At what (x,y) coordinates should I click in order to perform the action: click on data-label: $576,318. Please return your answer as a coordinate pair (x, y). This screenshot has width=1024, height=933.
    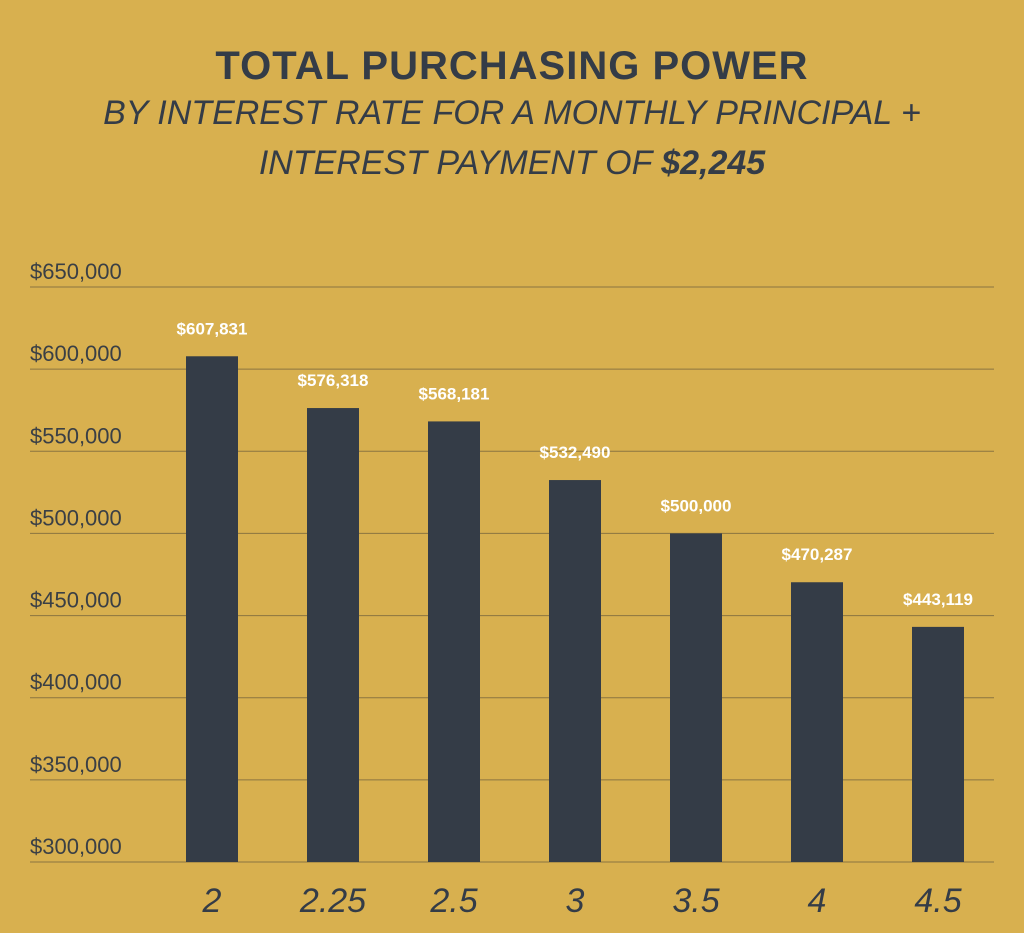
    Looking at the image, I should click on (333, 380).